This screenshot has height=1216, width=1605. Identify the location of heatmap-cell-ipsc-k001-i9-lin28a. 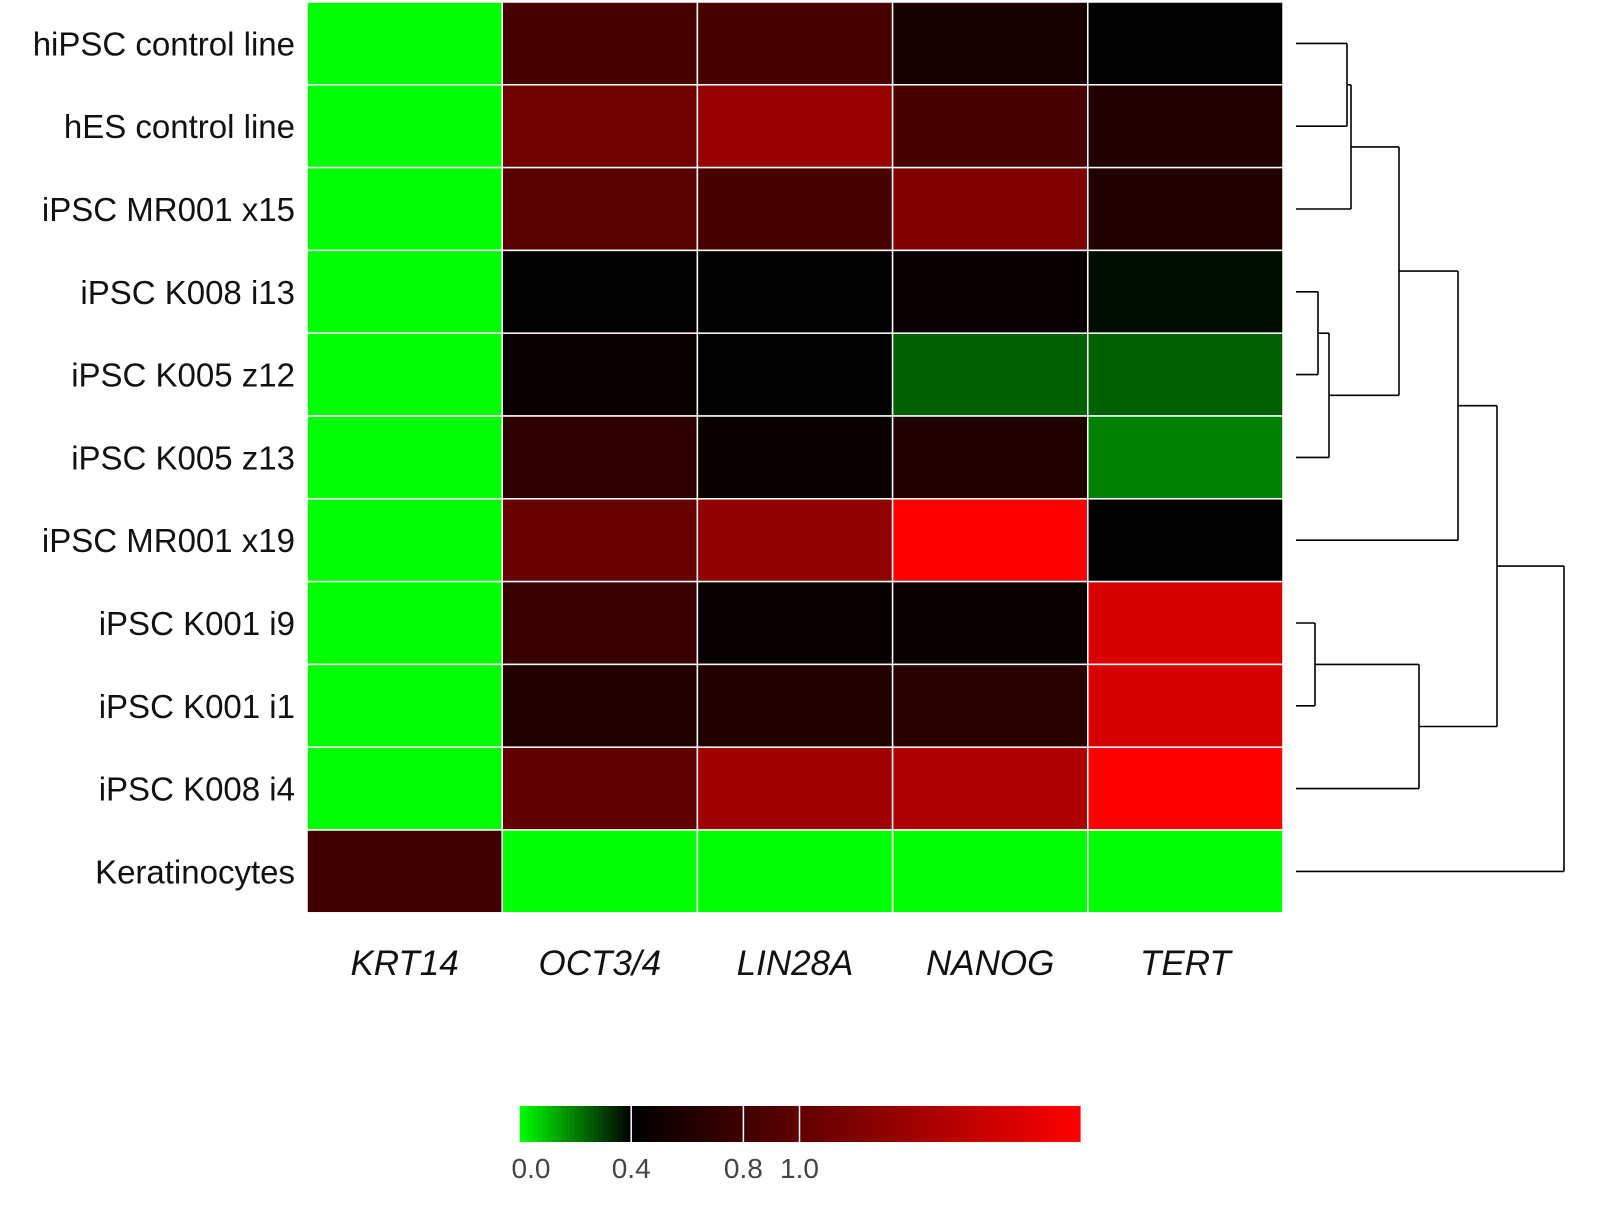
(795, 623).